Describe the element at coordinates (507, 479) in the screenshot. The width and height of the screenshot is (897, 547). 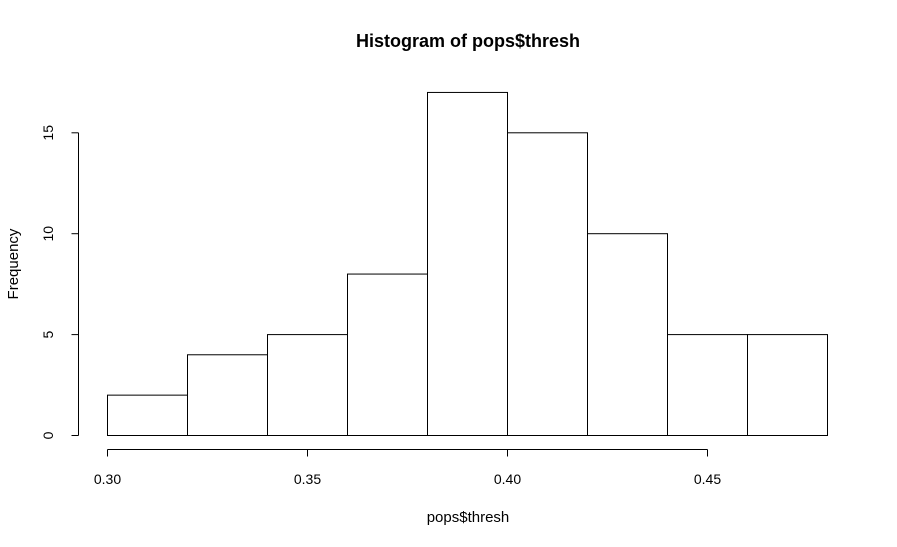
I see `x-tick-label-2: 0.40` at that location.